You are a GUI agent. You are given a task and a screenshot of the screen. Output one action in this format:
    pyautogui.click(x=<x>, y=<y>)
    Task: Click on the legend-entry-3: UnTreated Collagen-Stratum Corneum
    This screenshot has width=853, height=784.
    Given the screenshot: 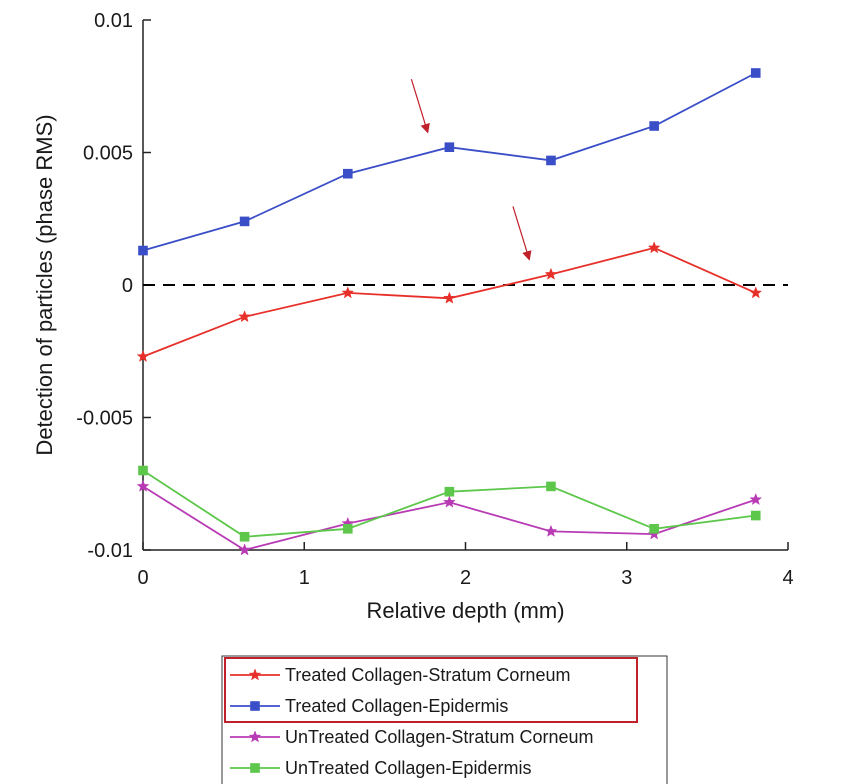 What is the action you would take?
    pyautogui.click(x=411, y=737)
    